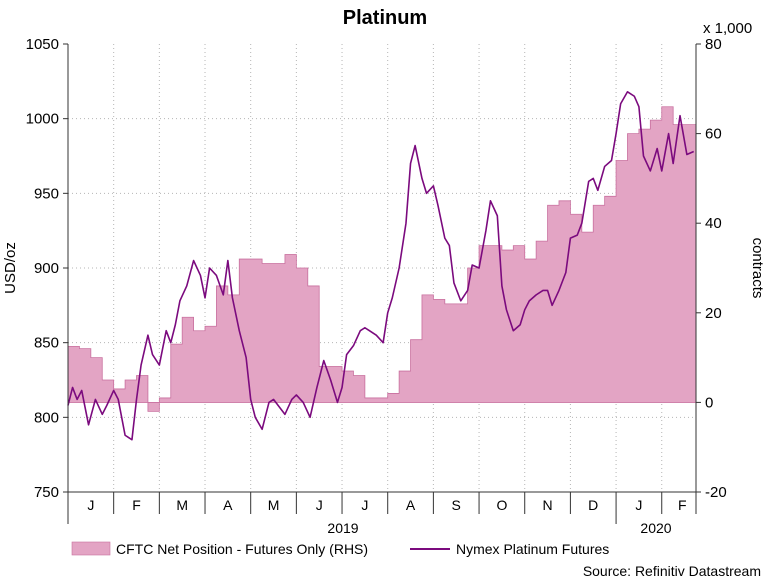  What do you see at coordinates (46, 193) in the screenshot?
I see `left-tick-label: 950` at bounding box center [46, 193].